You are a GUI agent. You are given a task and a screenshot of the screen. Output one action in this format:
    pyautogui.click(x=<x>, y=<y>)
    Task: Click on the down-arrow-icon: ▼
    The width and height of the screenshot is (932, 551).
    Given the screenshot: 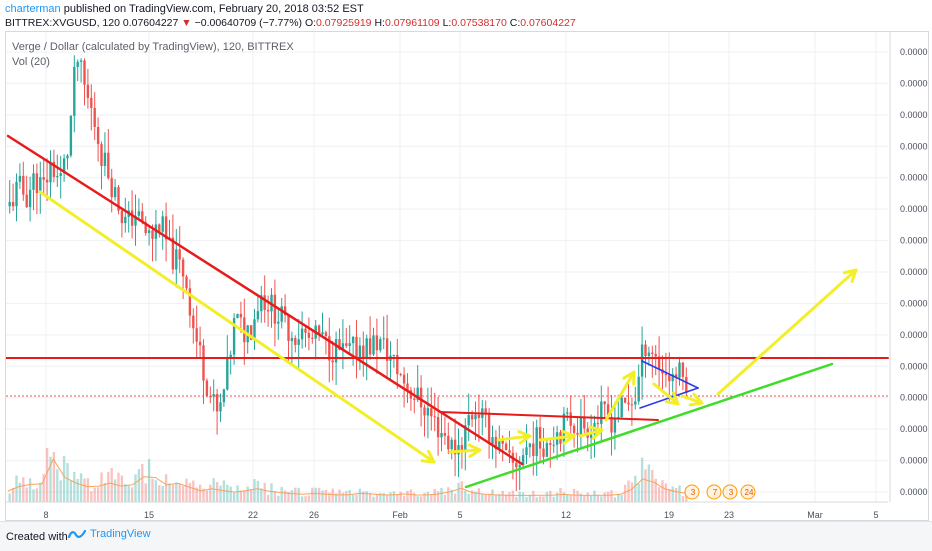 What is the action you would take?
    pyautogui.click(x=186, y=23)
    